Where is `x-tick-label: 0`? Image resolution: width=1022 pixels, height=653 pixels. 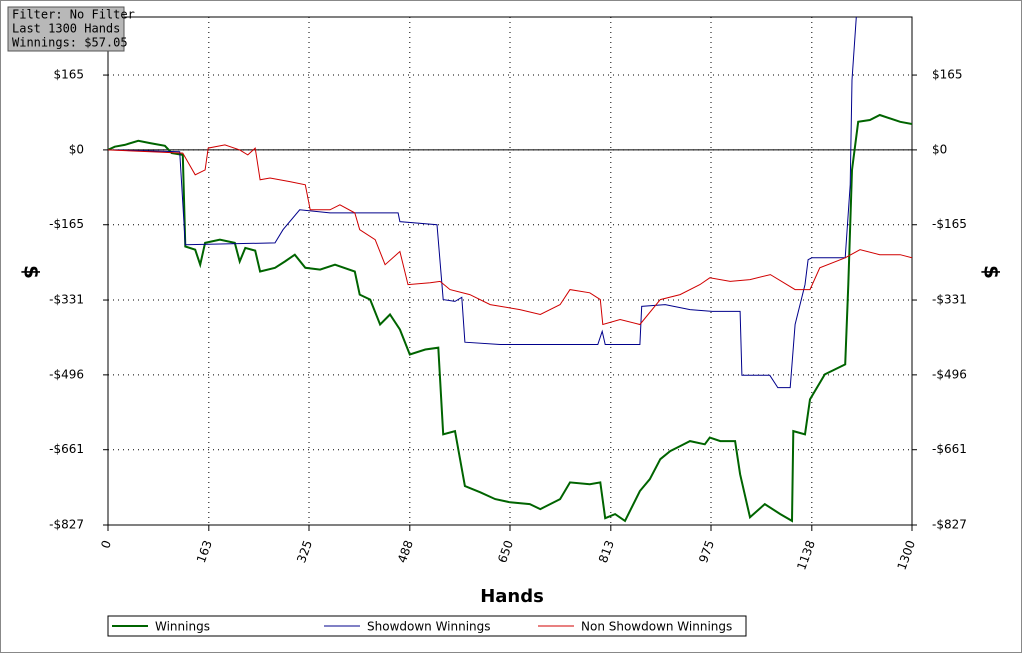
x-tick-label: 0 is located at coordinates (106, 544).